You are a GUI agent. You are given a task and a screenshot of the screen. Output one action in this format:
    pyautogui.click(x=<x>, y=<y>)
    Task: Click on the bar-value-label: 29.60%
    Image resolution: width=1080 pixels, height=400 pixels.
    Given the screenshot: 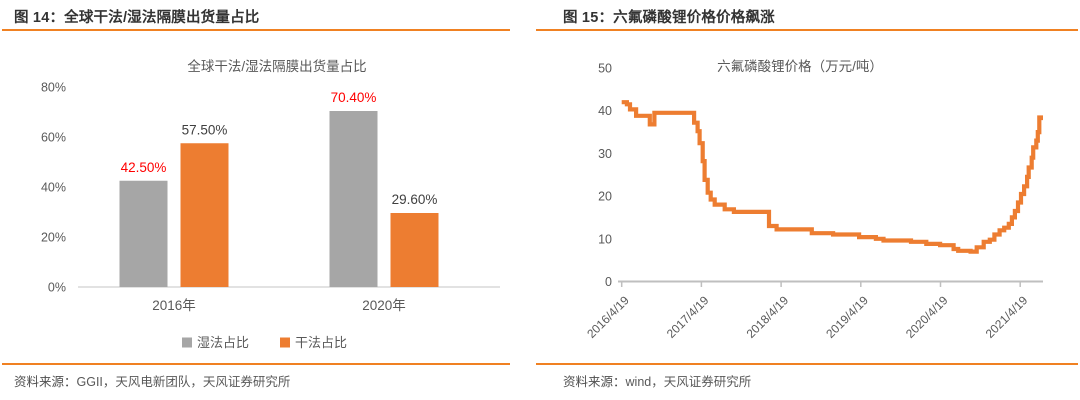 What is the action you would take?
    pyautogui.click(x=415, y=199)
    